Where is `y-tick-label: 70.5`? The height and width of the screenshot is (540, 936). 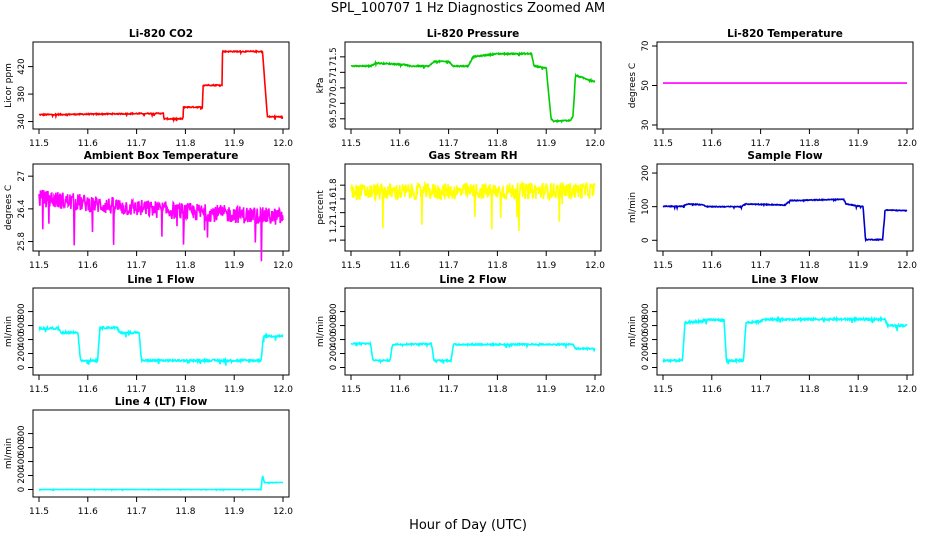 y-tick-label: 70.5 is located at coordinates (334, 87).